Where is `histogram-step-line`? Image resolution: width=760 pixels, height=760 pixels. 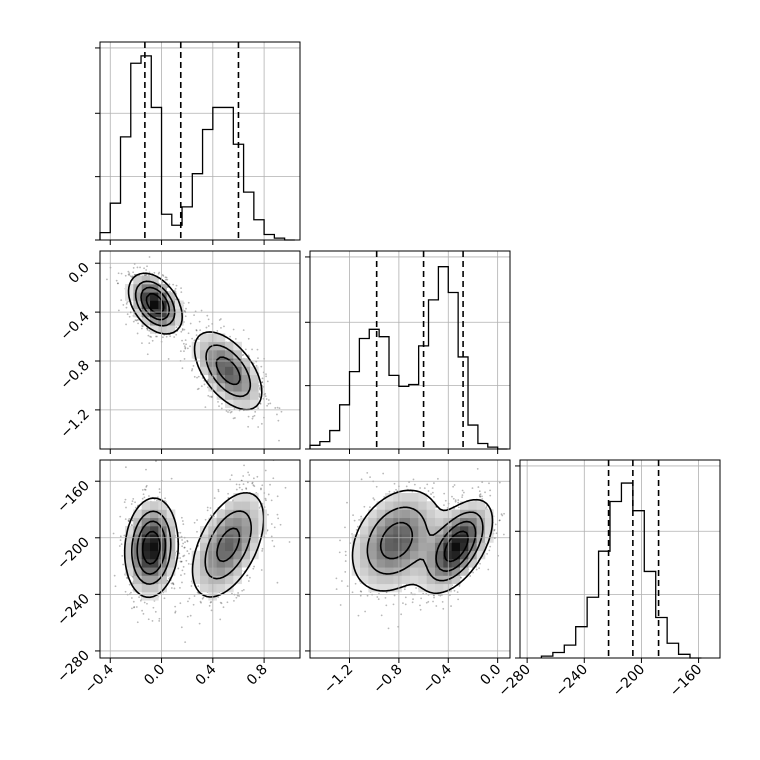
histogram-step-line is located at coordinates (621, 570).